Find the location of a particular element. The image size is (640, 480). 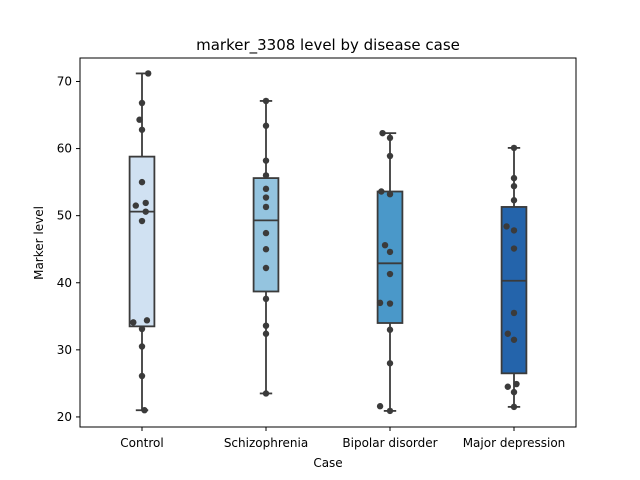

y-tick-label: 60 is located at coordinates (64, 149).